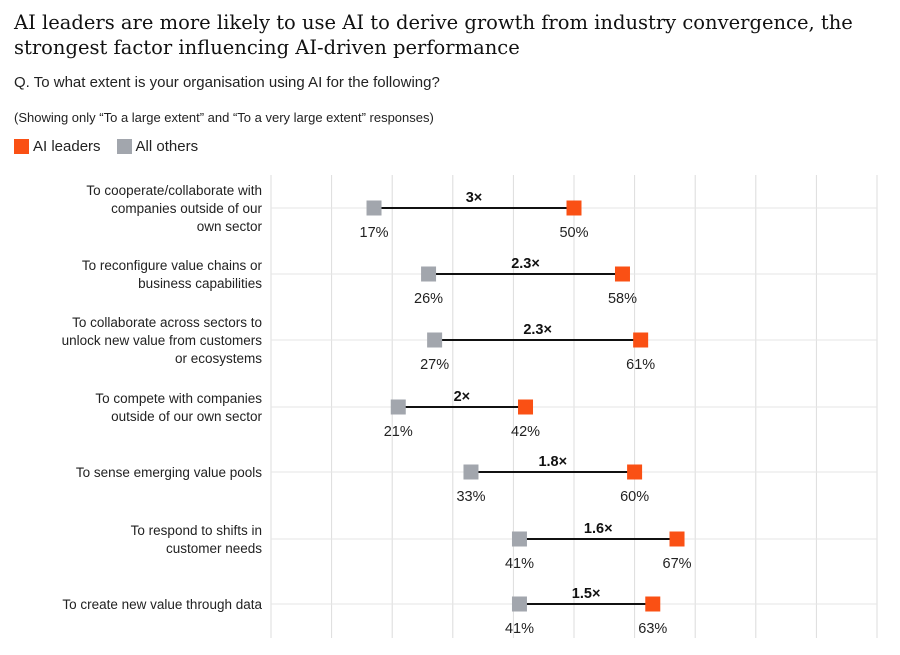 This screenshot has width=900, height=655. What do you see at coordinates (114, 146) in the screenshot?
I see `legend: AI leaders All others` at bounding box center [114, 146].